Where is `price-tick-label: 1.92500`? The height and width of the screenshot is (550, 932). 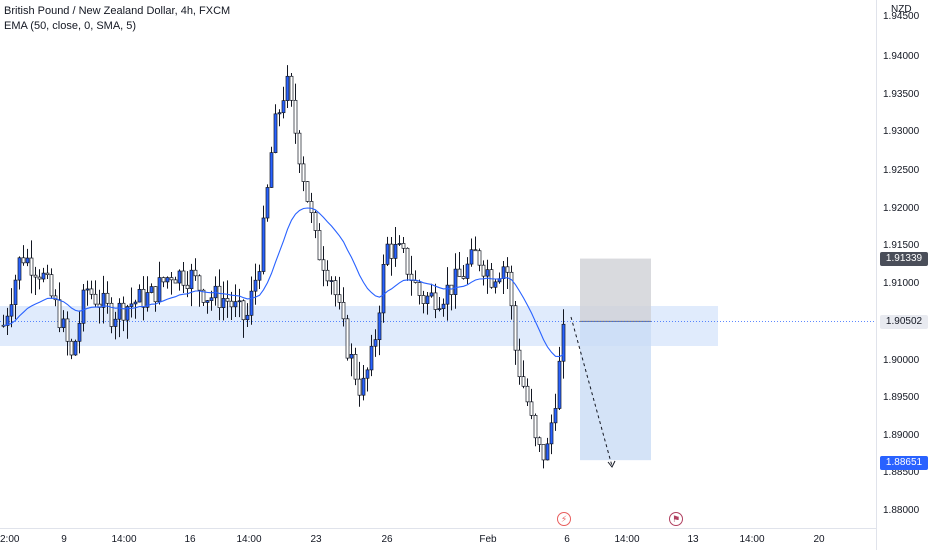 price-tick-label: 1.92500 is located at coordinates (901, 170).